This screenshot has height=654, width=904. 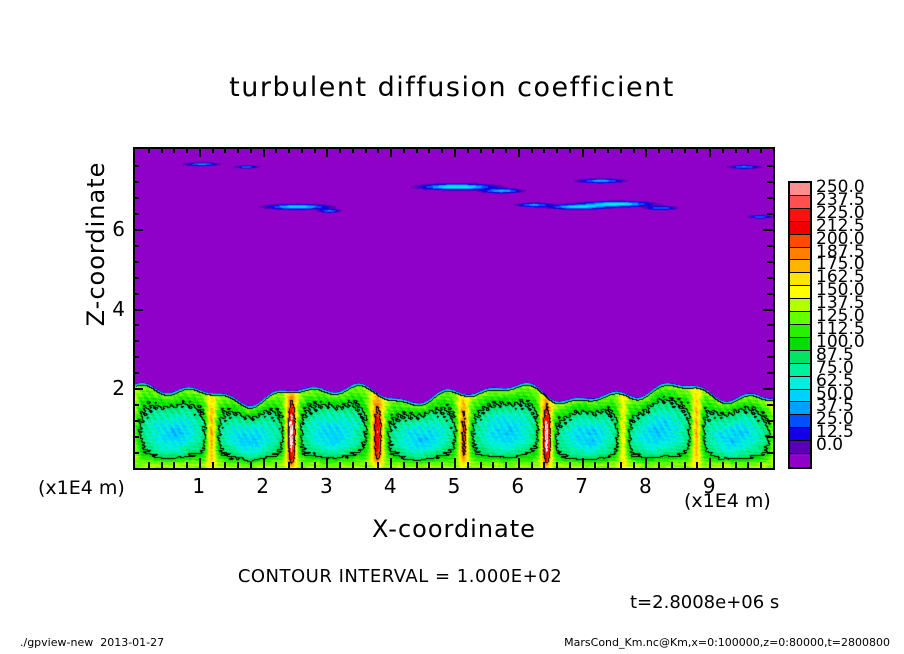 I want to click on colorbar-tick-label: 112.5, so click(x=840, y=329).